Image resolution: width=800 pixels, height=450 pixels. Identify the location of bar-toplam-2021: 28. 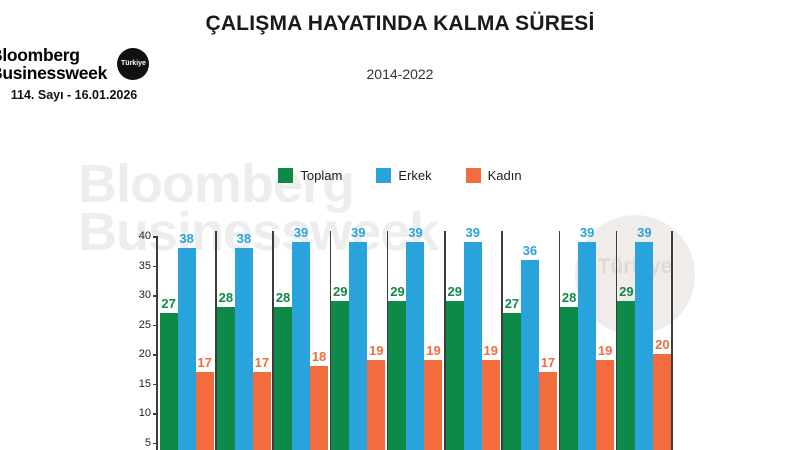
(569, 343).